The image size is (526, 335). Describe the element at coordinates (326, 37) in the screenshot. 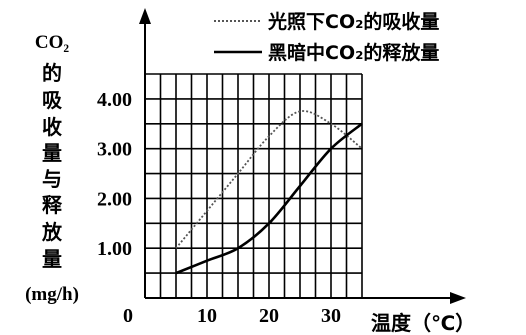

I see `legend: 光照下CO₂的吸收量 黑暗中CO₂的释放量` at that location.